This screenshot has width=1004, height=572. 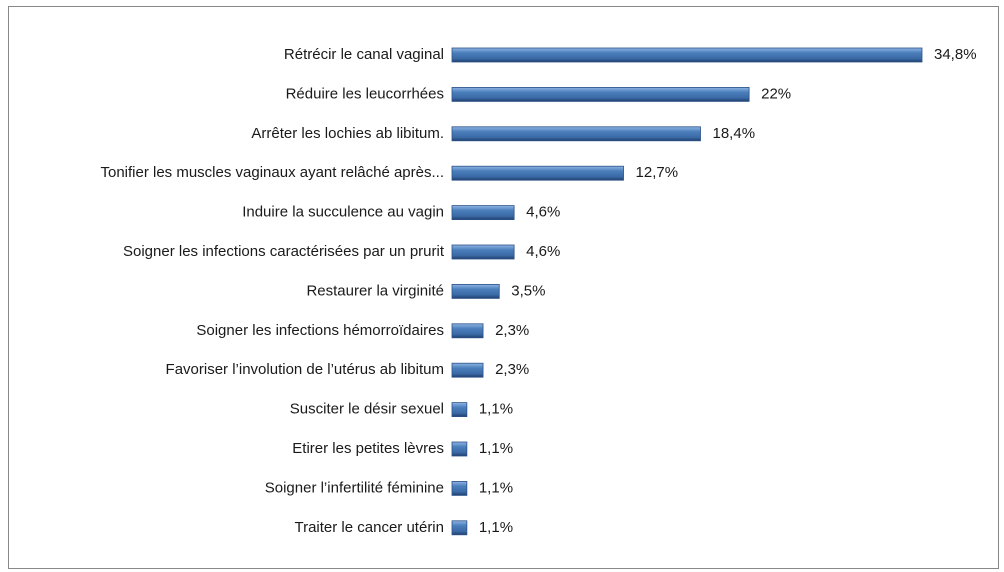 I want to click on category-label: Soigner l’infertilité féminine, so click(x=354, y=487).